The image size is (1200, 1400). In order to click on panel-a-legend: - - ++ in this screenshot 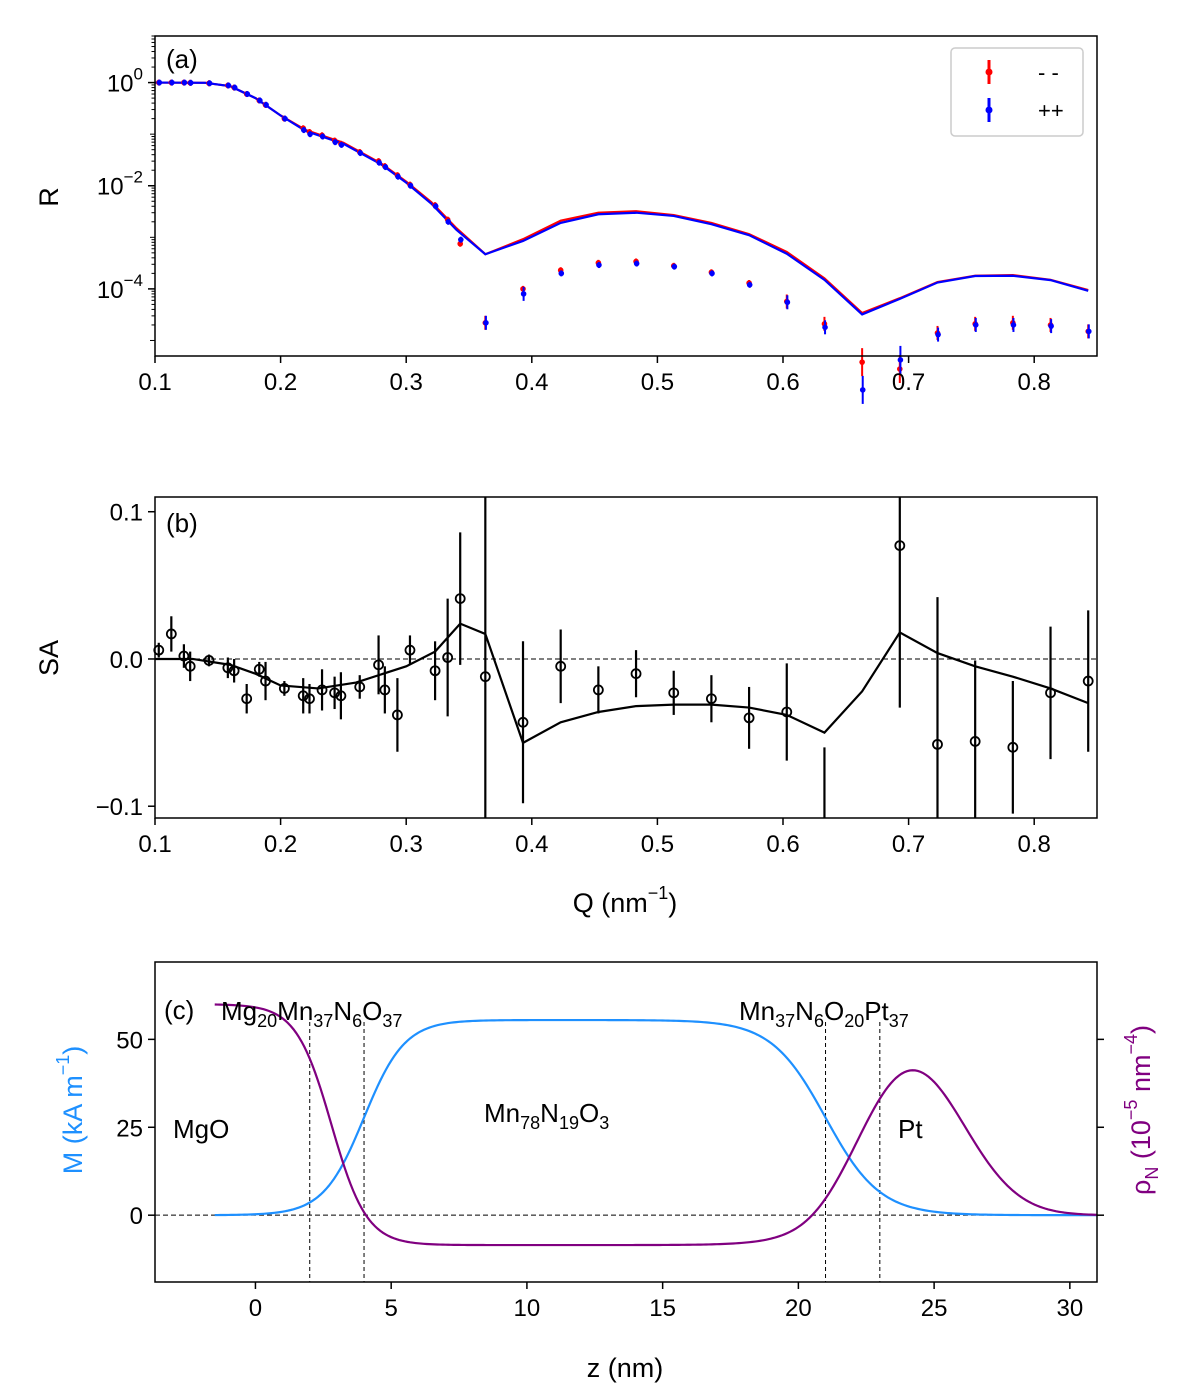, I will do `click(1017, 92)`.